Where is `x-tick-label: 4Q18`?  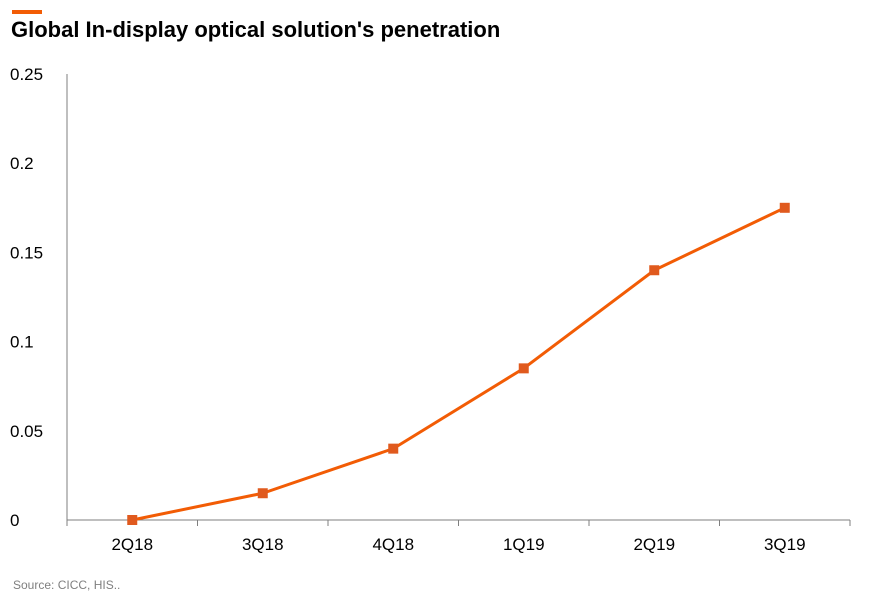 x-tick-label: 4Q18 is located at coordinates (393, 544).